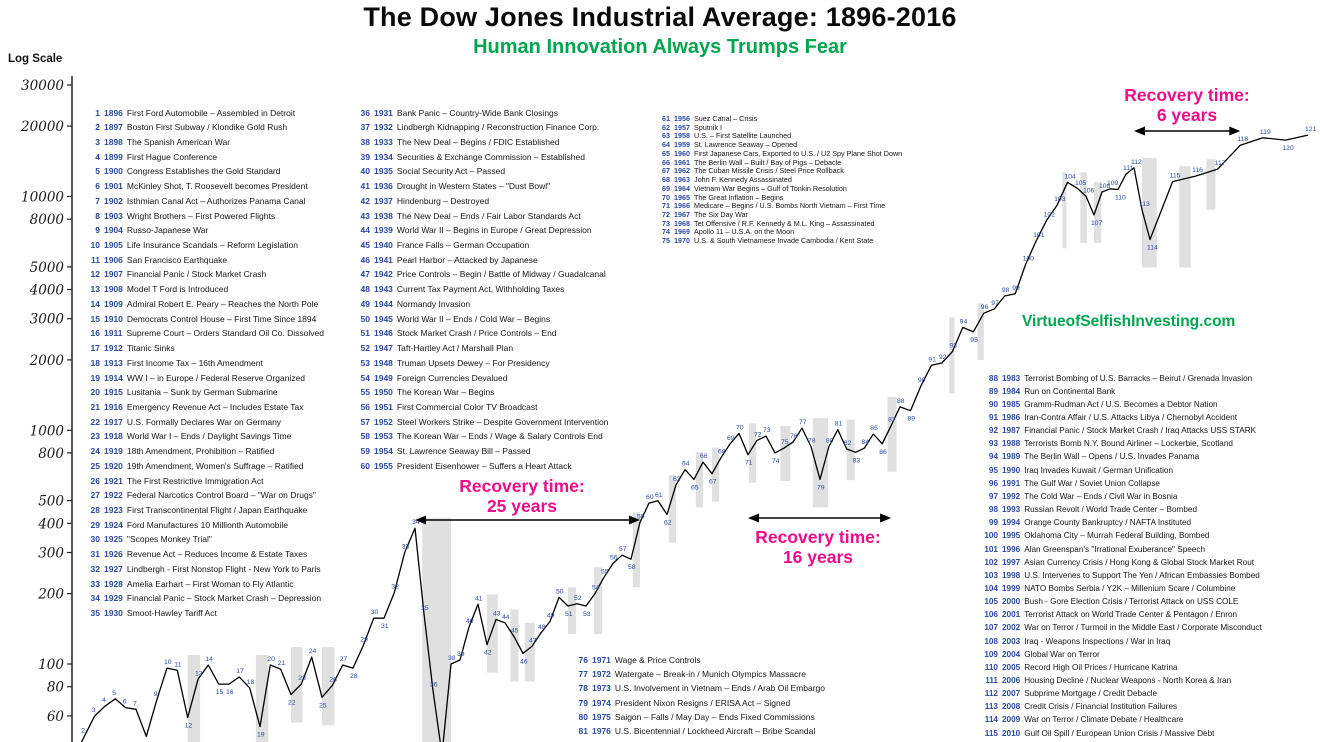 This screenshot has height=742, width=1320. Describe the element at coordinates (657, 660) in the screenshot. I see `event-text: Wage & Price Controls` at that location.